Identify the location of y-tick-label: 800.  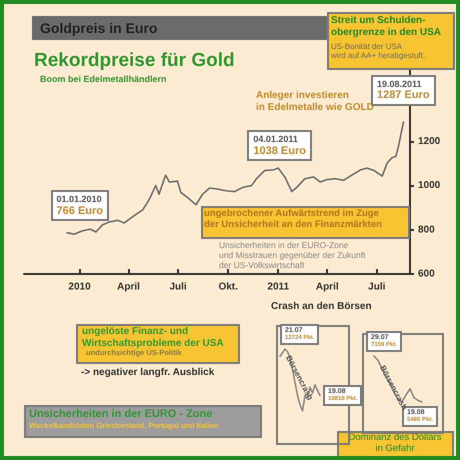
(427, 230).